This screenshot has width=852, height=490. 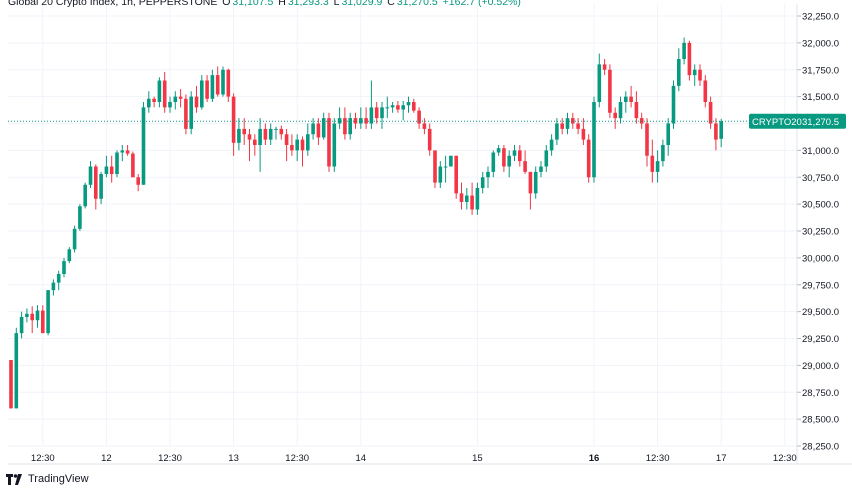 I want to click on y-tick-label: 29,500.0, so click(x=820, y=312).